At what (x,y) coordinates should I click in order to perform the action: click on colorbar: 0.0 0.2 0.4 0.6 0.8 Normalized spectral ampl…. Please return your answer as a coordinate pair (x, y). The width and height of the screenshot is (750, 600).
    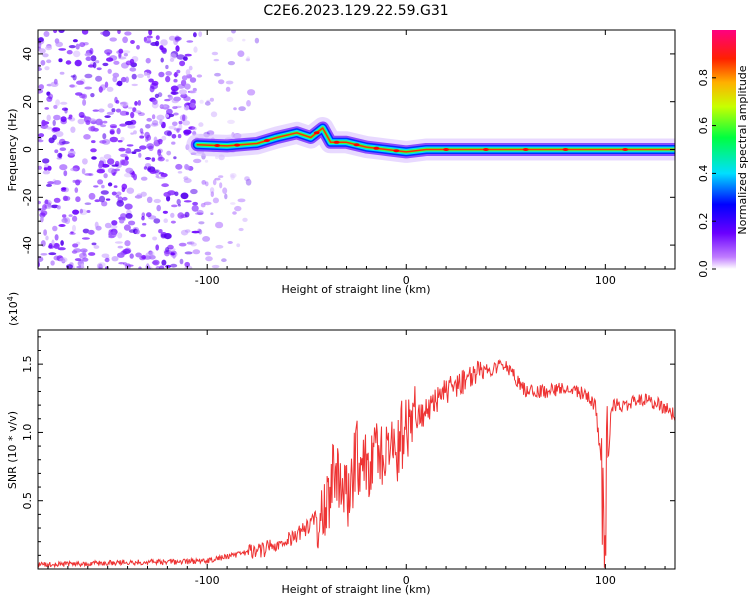
    Looking at the image, I should click on (723, 154).